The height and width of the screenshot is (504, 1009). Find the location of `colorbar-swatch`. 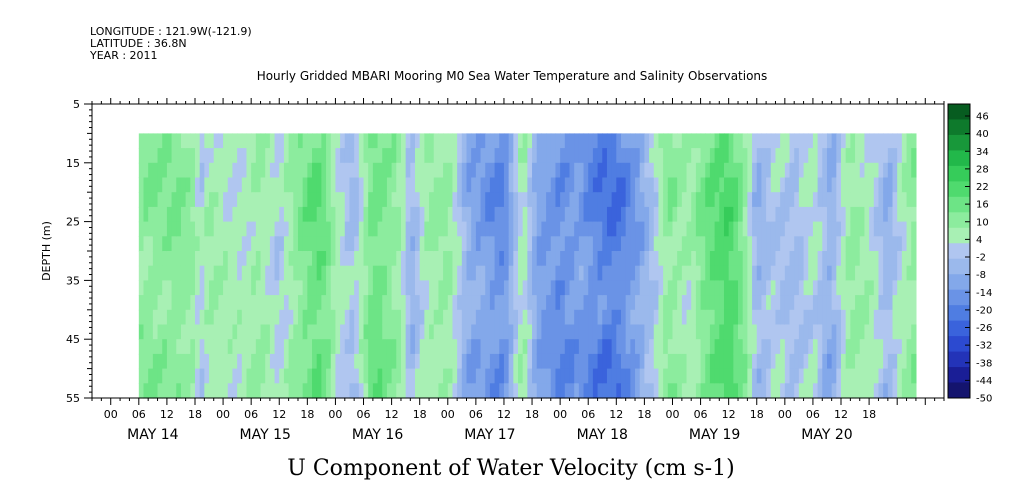

colorbar-swatch is located at coordinates (959, 142).